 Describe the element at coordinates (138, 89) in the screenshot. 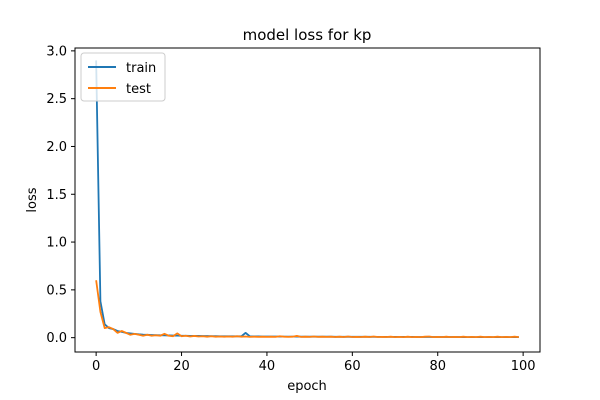

I see `legend-label-test: test` at that location.